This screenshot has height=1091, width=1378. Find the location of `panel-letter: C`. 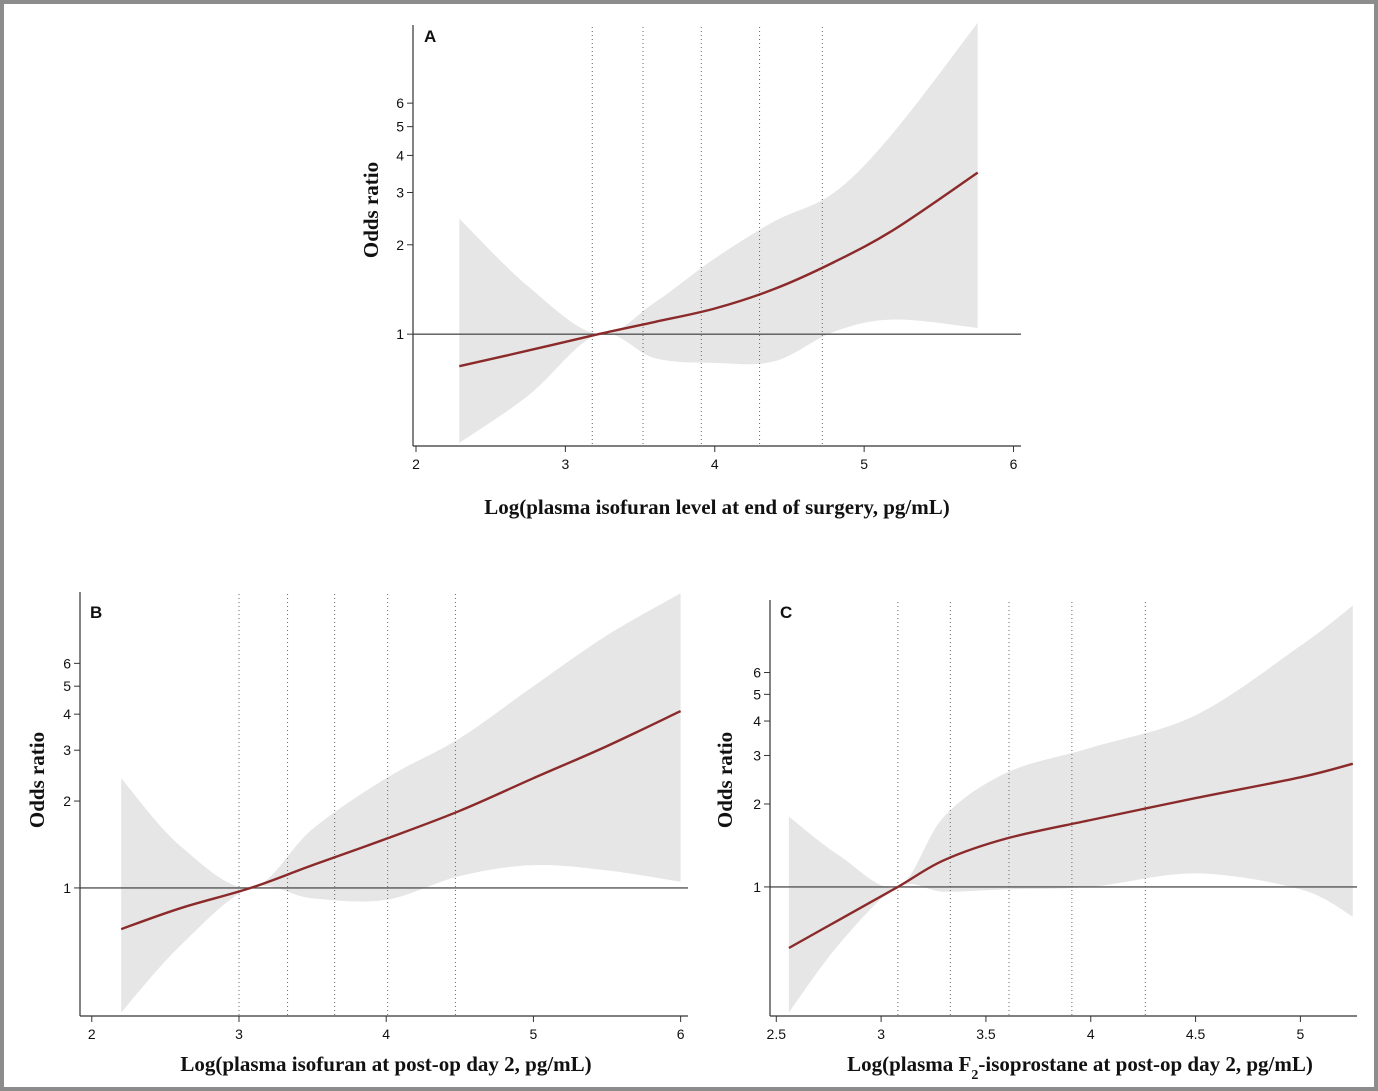

panel-letter: C is located at coordinates (786, 612).